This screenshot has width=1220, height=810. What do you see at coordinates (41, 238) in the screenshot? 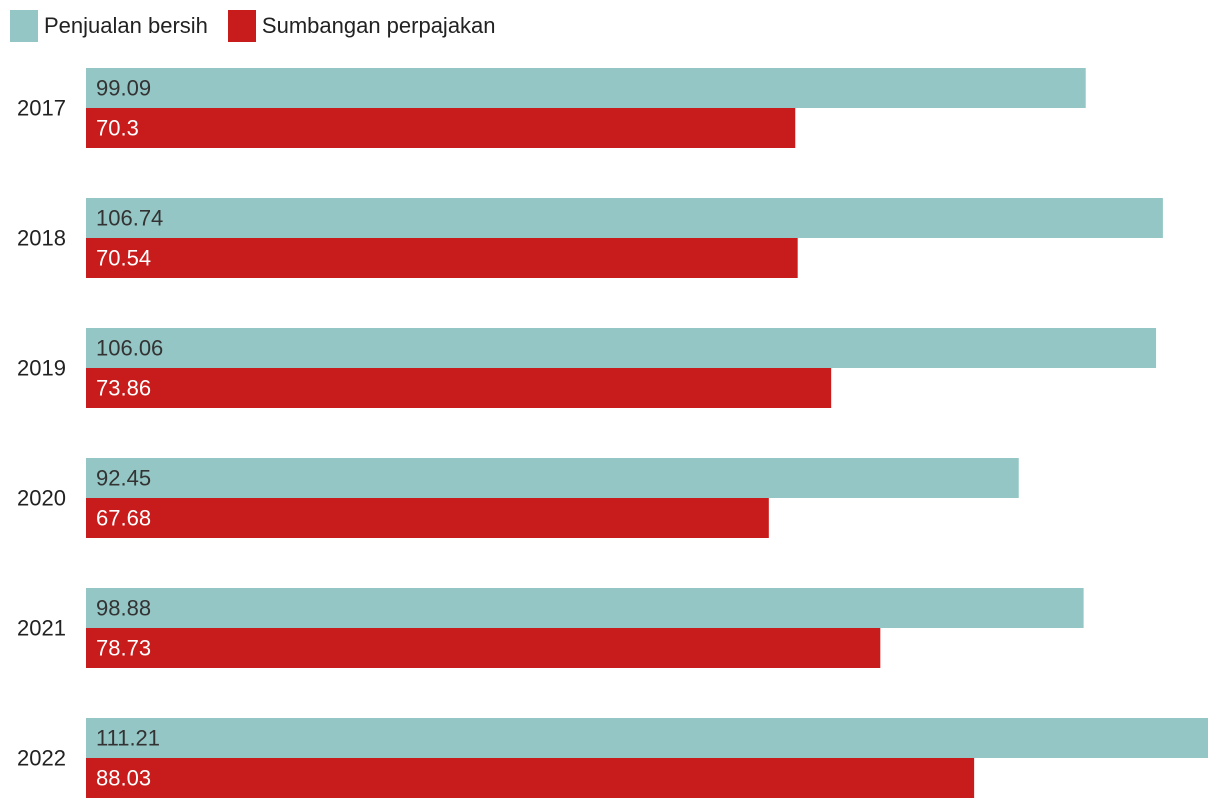
I see `year-label: 2018` at bounding box center [41, 238].